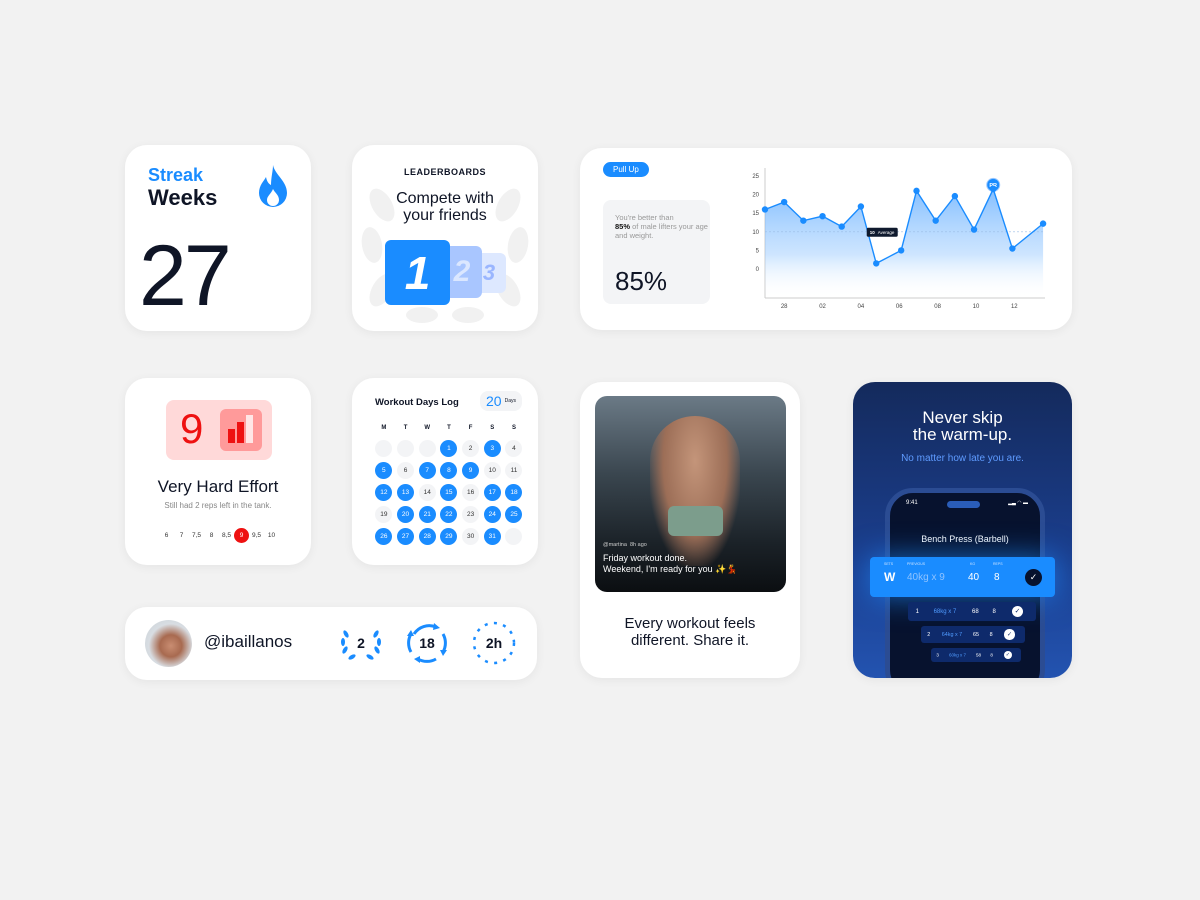 This screenshot has height=900, width=1200. I want to click on profile-card: @ibaillanos 2 18 2h, so click(331, 643).